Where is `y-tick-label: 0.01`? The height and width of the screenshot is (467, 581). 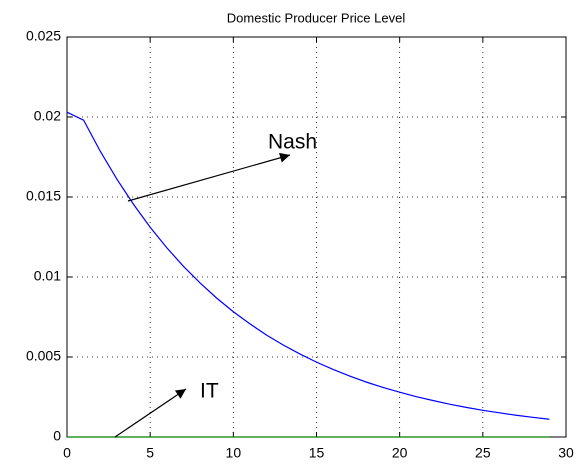
y-tick-label: 0.01 is located at coordinates (47, 276).